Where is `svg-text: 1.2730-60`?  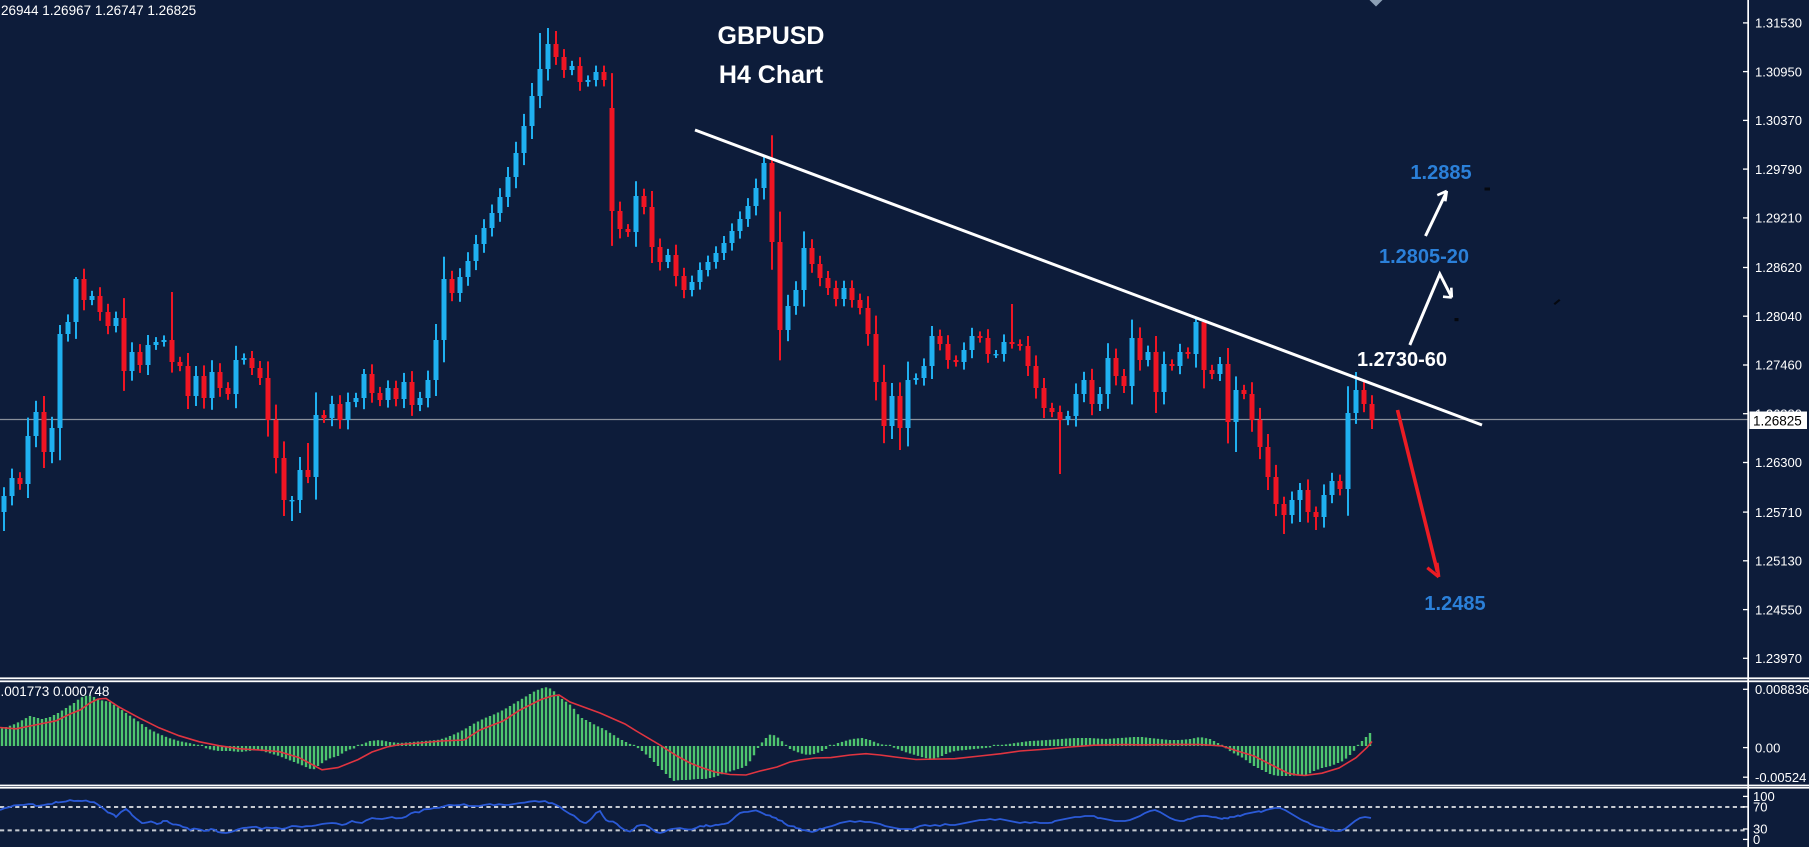
svg-text: 1.2730-60 is located at coordinates (1402, 360).